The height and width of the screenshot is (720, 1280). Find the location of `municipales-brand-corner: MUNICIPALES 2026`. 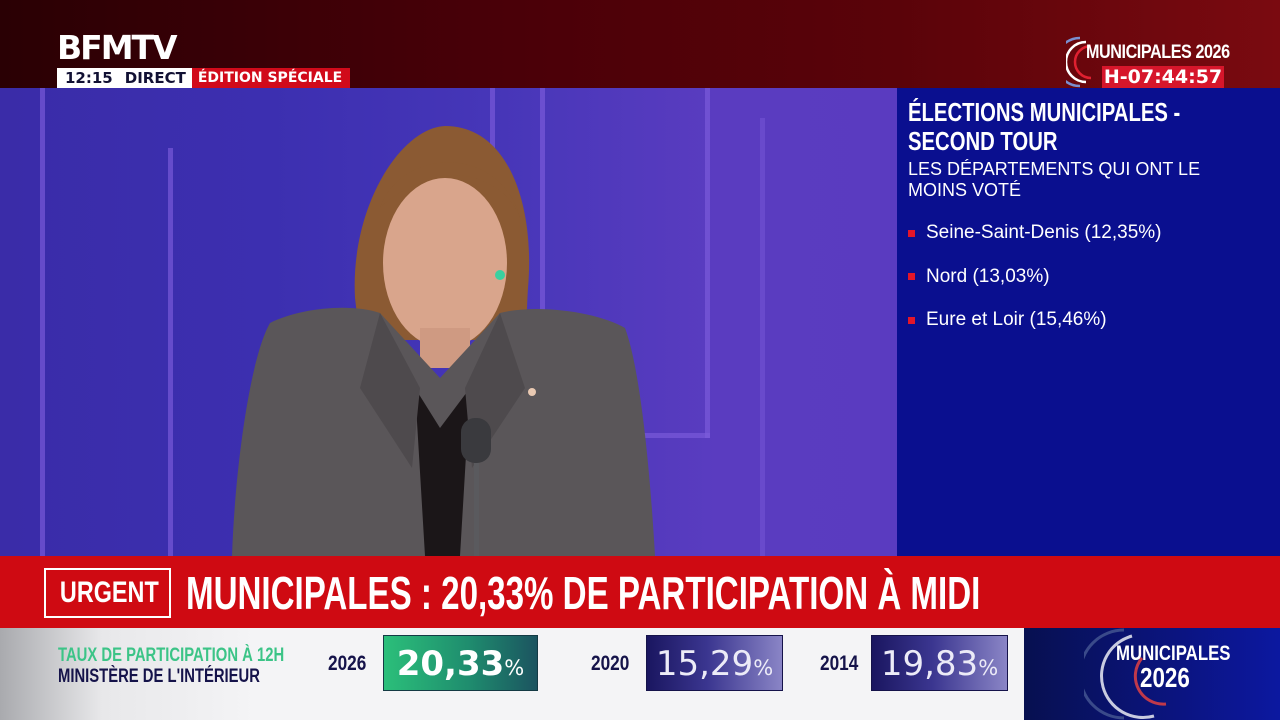

municipales-brand-corner: MUNICIPALES 2026 is located at coordinates (1152, 674).